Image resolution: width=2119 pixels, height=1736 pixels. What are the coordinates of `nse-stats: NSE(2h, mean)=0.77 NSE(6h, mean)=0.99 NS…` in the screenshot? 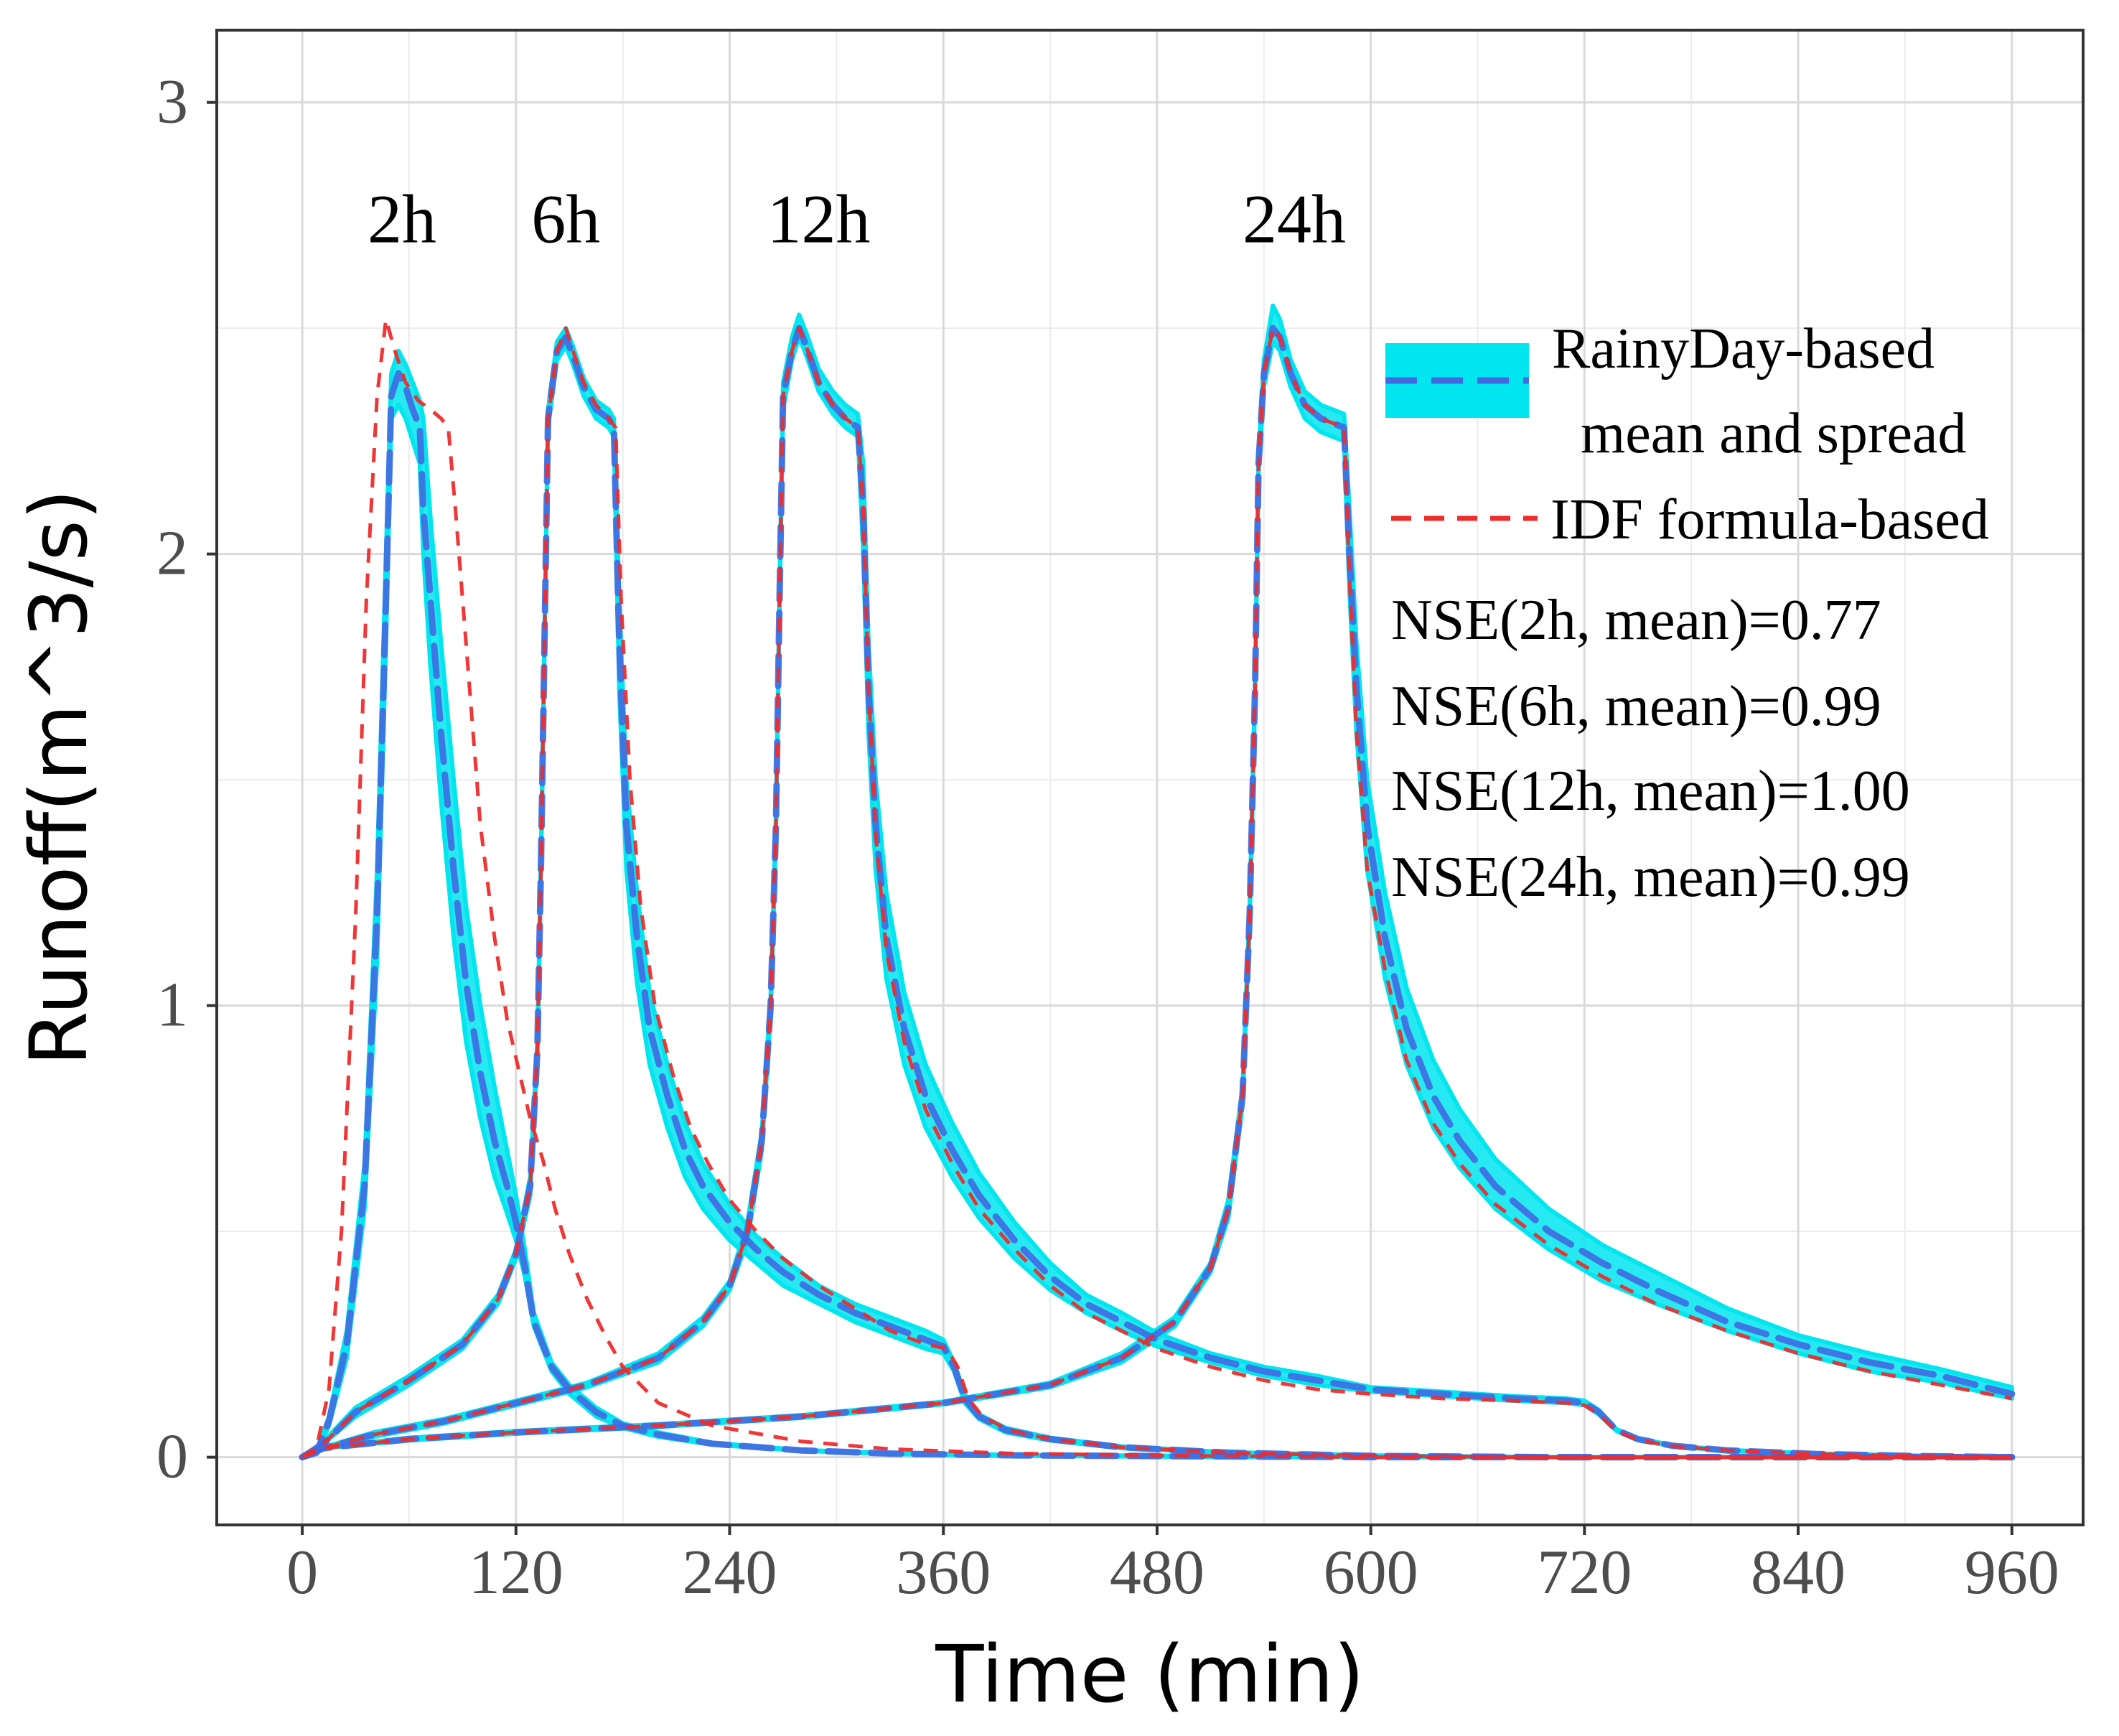 It's located at (1651, 749).